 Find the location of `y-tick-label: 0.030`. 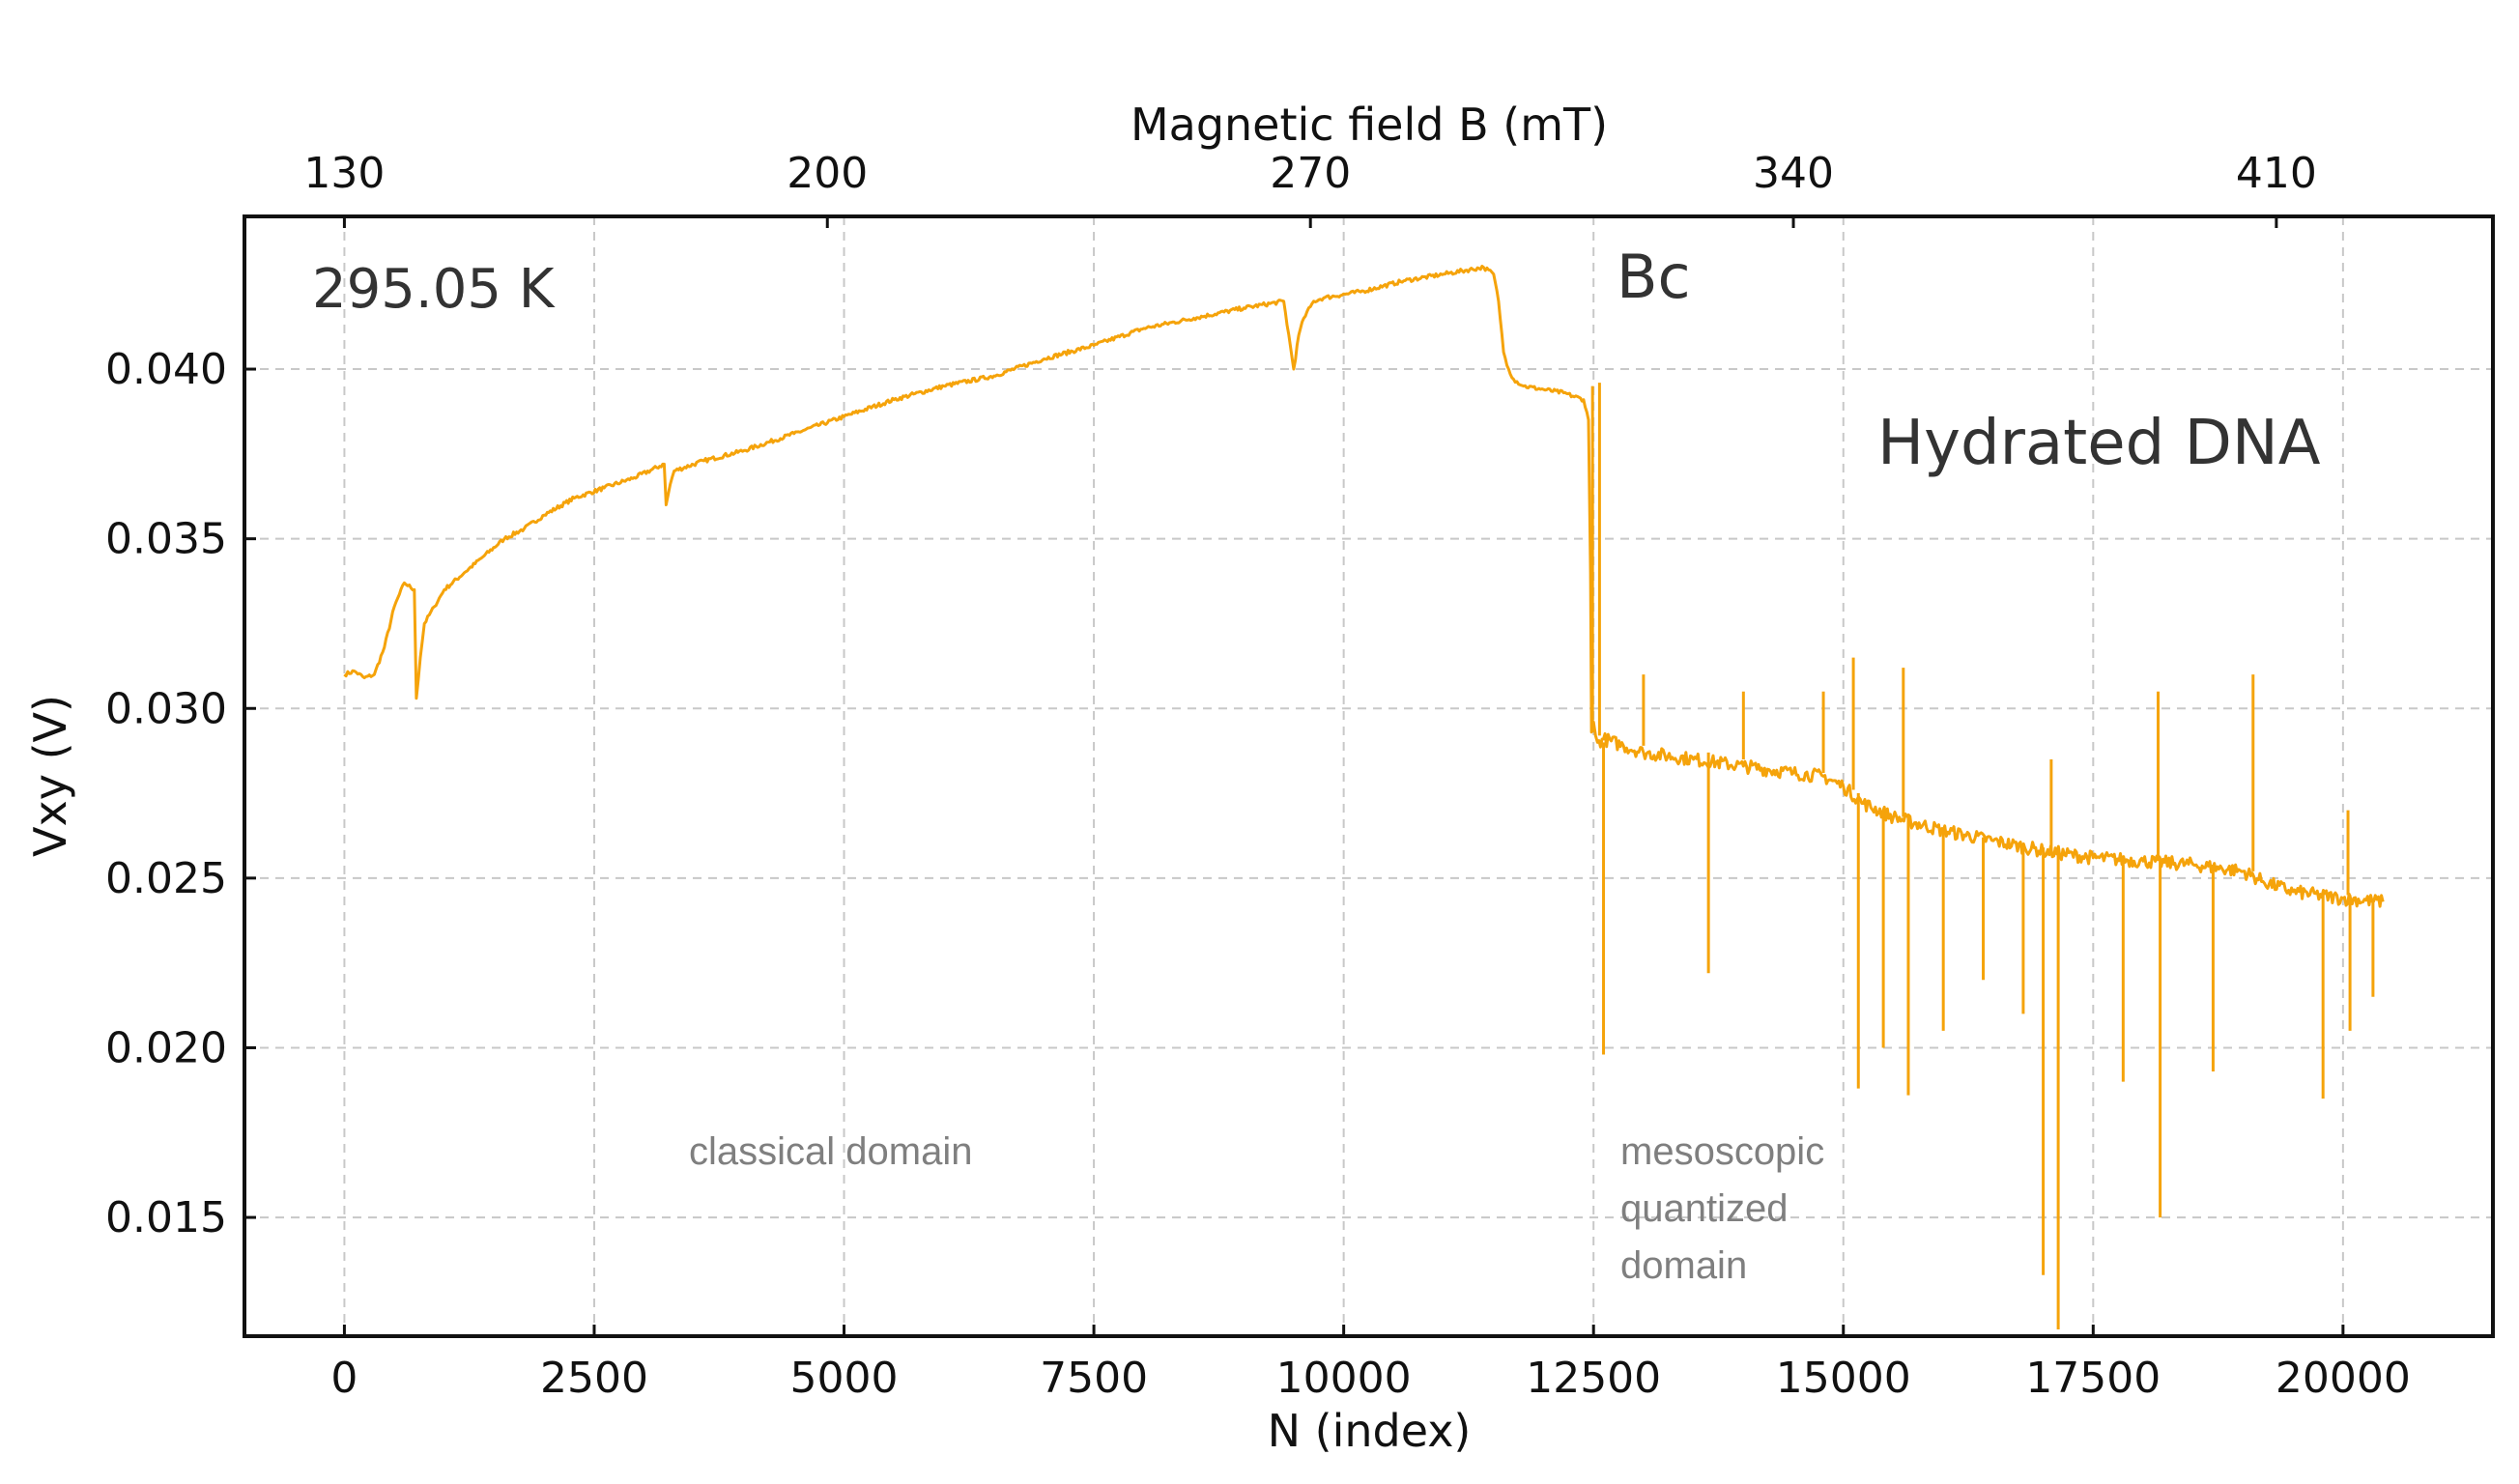

y-tick-label: 0.030 is located at coordinates (166, 708).